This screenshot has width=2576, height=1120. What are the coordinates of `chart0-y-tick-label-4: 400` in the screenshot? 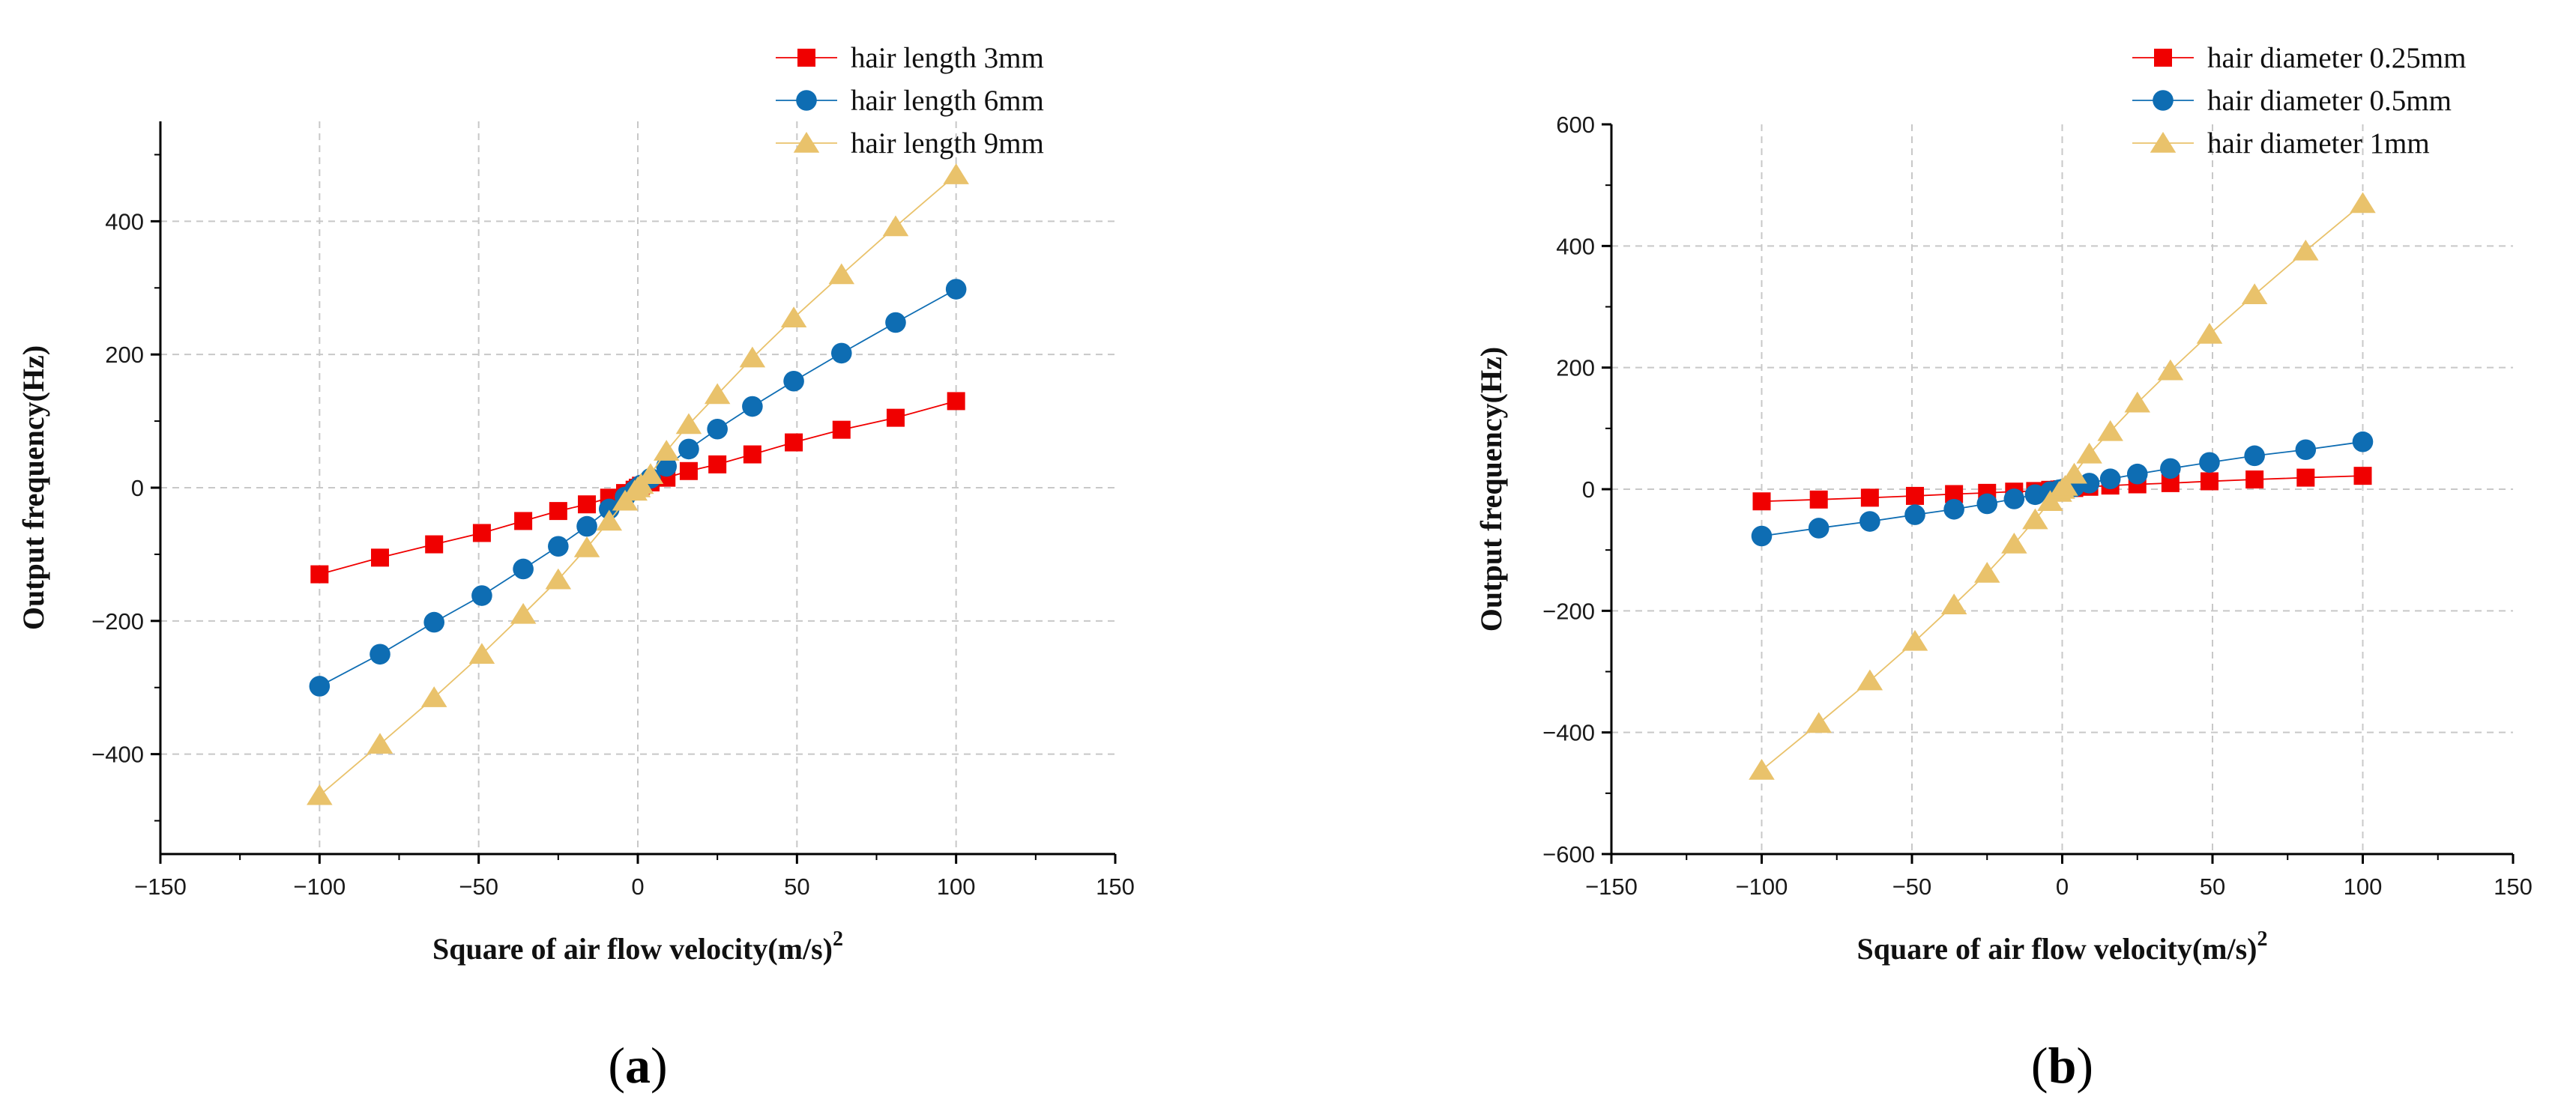 It's located at (124, 221).